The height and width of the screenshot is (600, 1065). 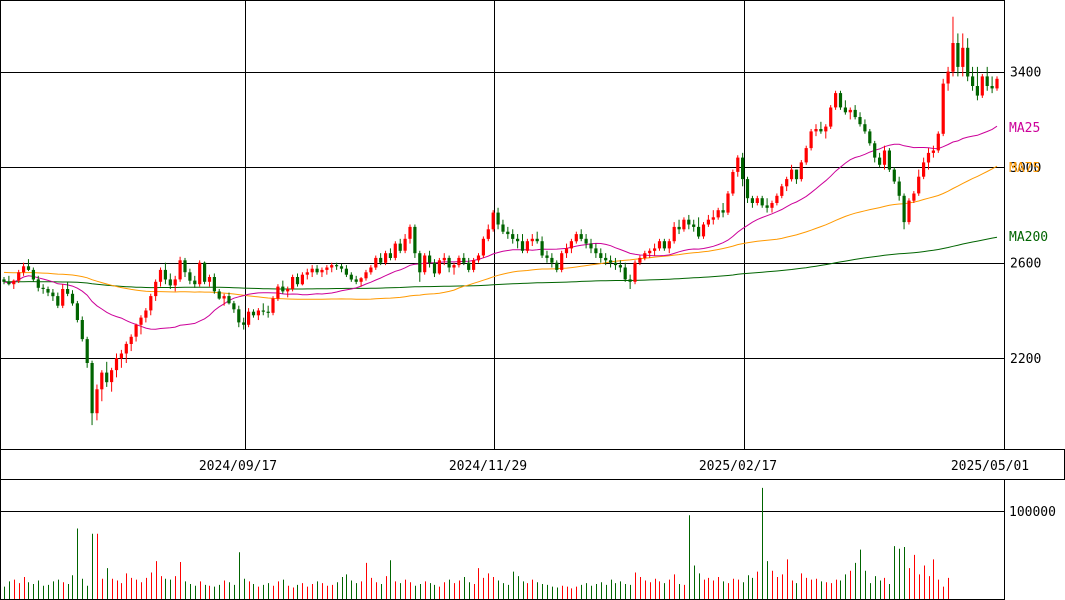 What do you see at coordinates (1028, 237) in the screenshot?
I see `ma-legend-label: MA200` at bounding box center [1028, 237].